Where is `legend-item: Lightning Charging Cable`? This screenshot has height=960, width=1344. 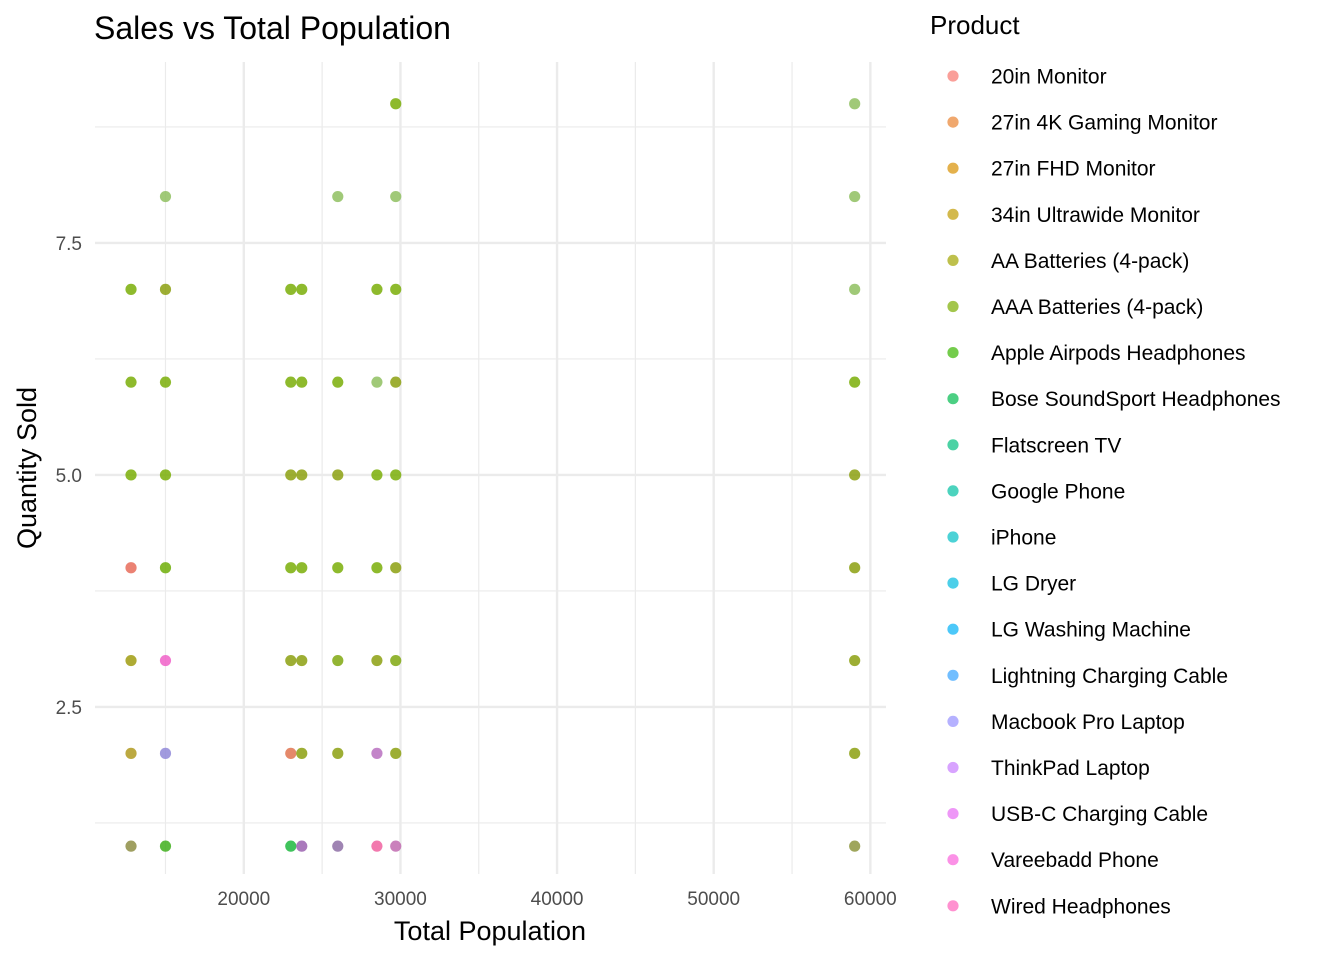
legend-item: Lightning Charging Cable is located at coordinates (1087, 676).